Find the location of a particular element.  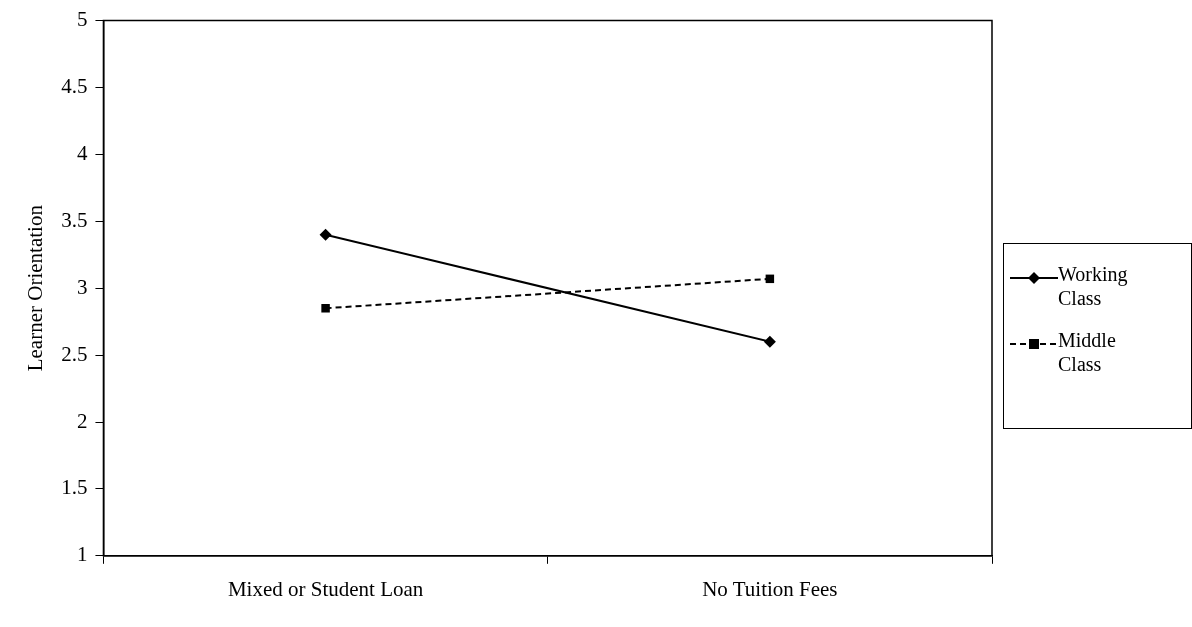

y-tick-label: 1 is located at coordinates (82, 554).